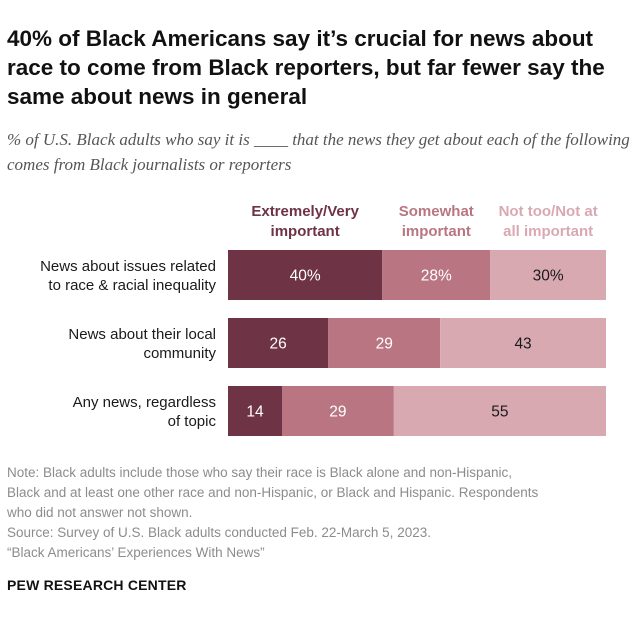  What do you see at coordinates (548, 211) in the screenshot?
I see `legend-label: Not too/Not at` at bounding box center [548, 211].